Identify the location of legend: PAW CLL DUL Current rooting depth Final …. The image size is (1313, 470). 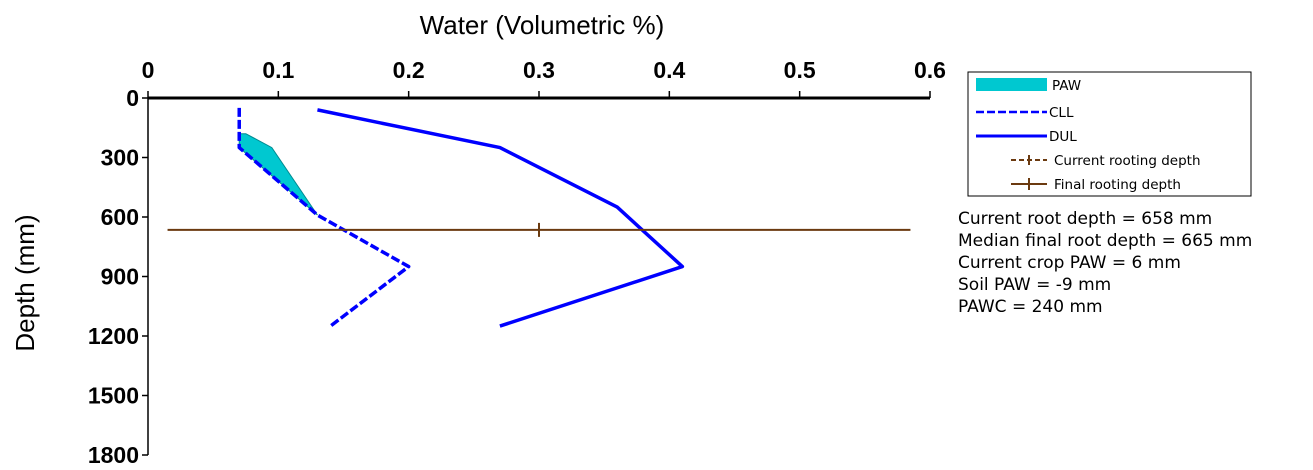
(1109, 134).